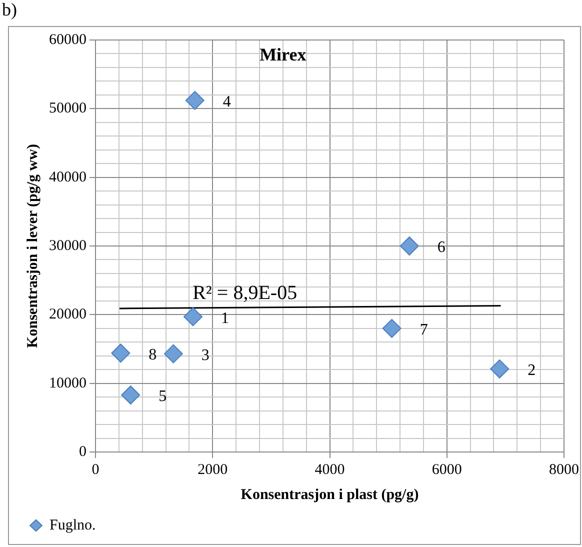 The image size is (582, 547). What do you see at coordinates (283, 54) in the screenshot?
I see `chart-title: Mirex` at bounding box center [283, 54].